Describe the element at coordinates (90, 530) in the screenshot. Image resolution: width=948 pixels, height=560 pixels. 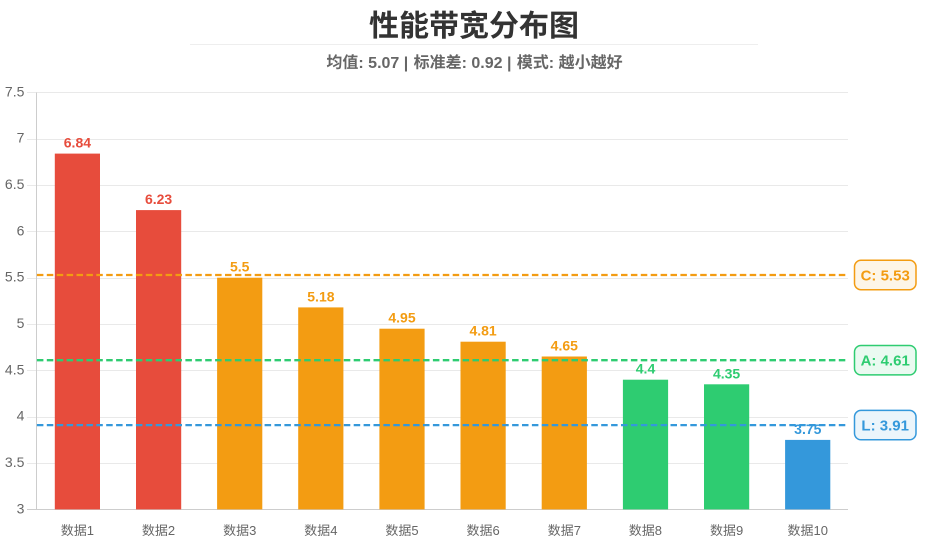
I see `svg-text: 1` at that location.